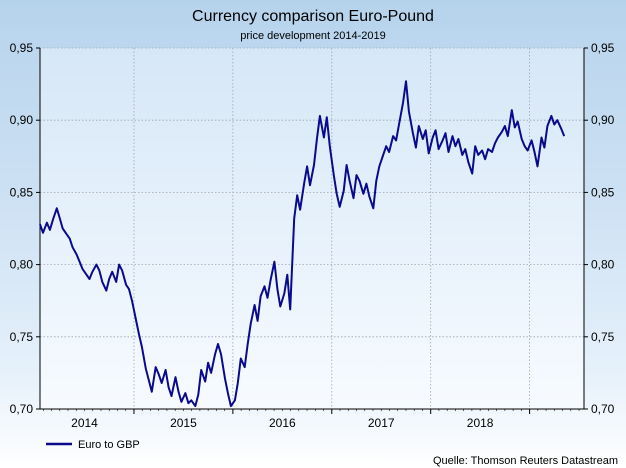 The height and width of the screenshot is (468, 626). Describe the element at coordinates (603, 265) in the screenshot. I see `y-tick-label-right: 0,80` at that location.